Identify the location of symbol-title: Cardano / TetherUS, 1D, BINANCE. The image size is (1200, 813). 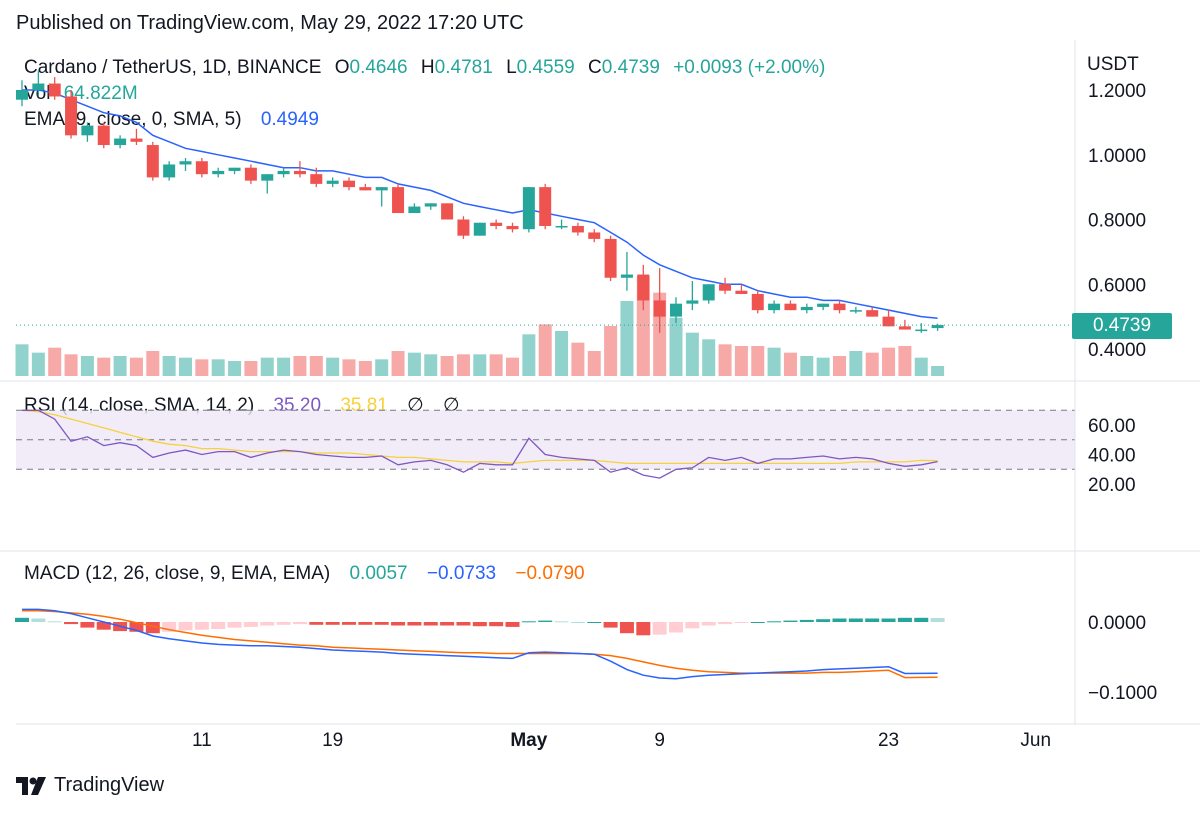
(173, 67).